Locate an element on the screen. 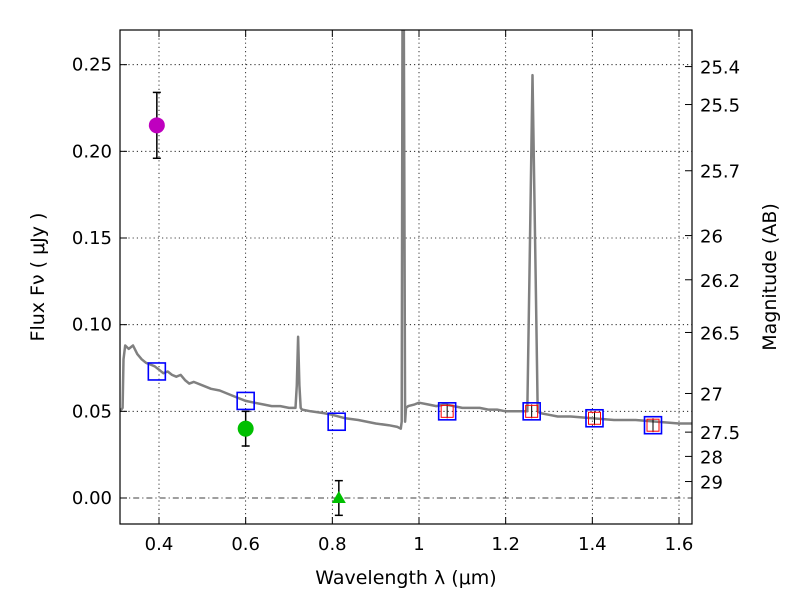  x-axis-title: Wavelength λ (μm) is located at coordinates (405, 578).